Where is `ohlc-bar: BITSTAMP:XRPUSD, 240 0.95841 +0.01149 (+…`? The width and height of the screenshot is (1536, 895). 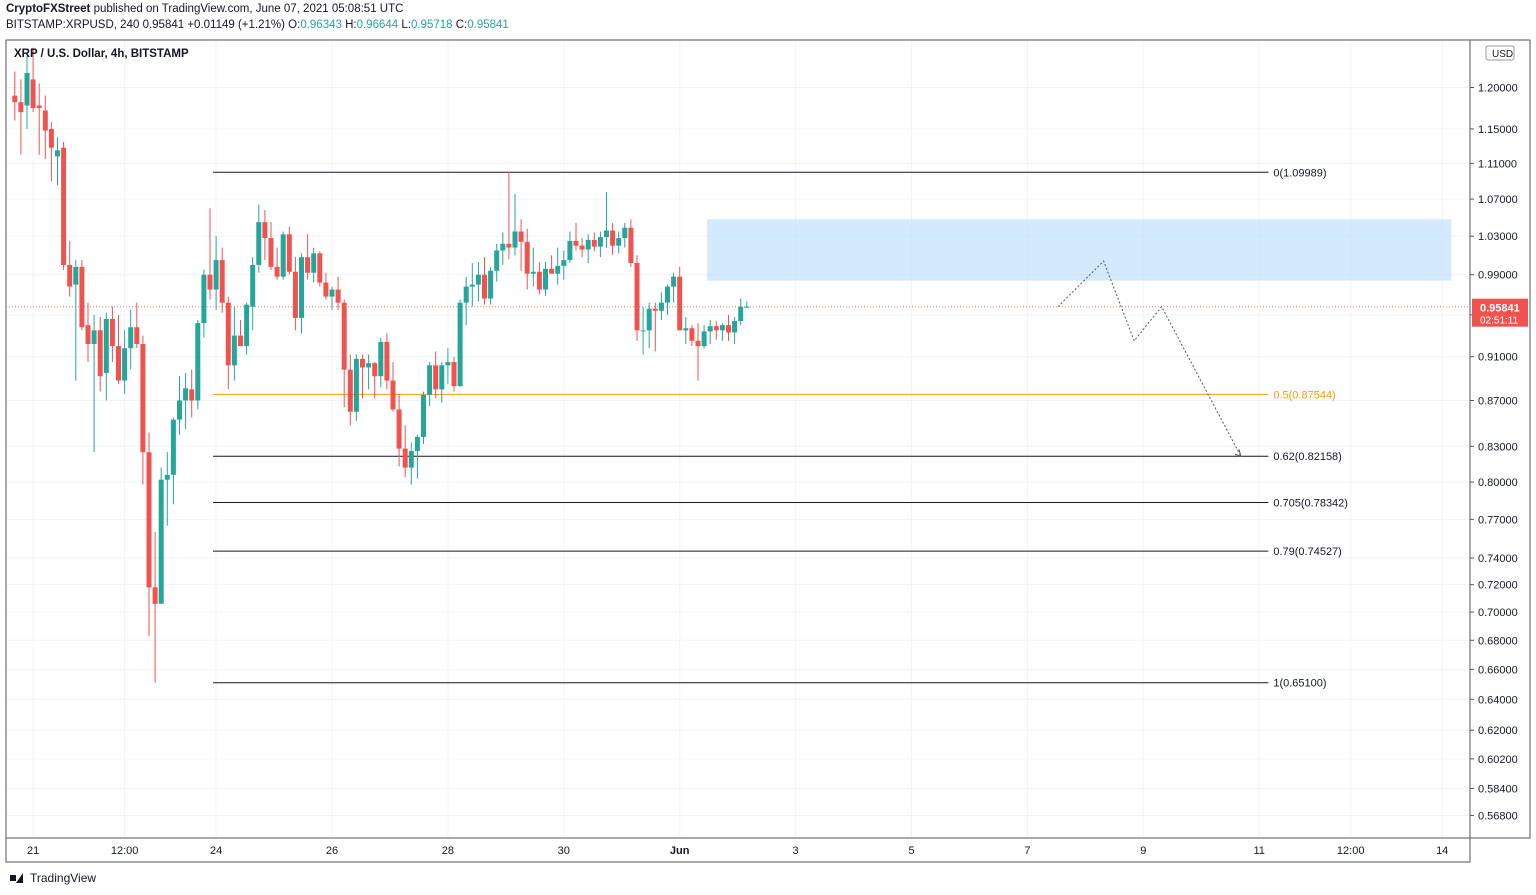 ohlc-bar: BITSTAMP:XRPUSD, 240 0.95841 +0.01149 (+… is located at coordinates (257, 25).